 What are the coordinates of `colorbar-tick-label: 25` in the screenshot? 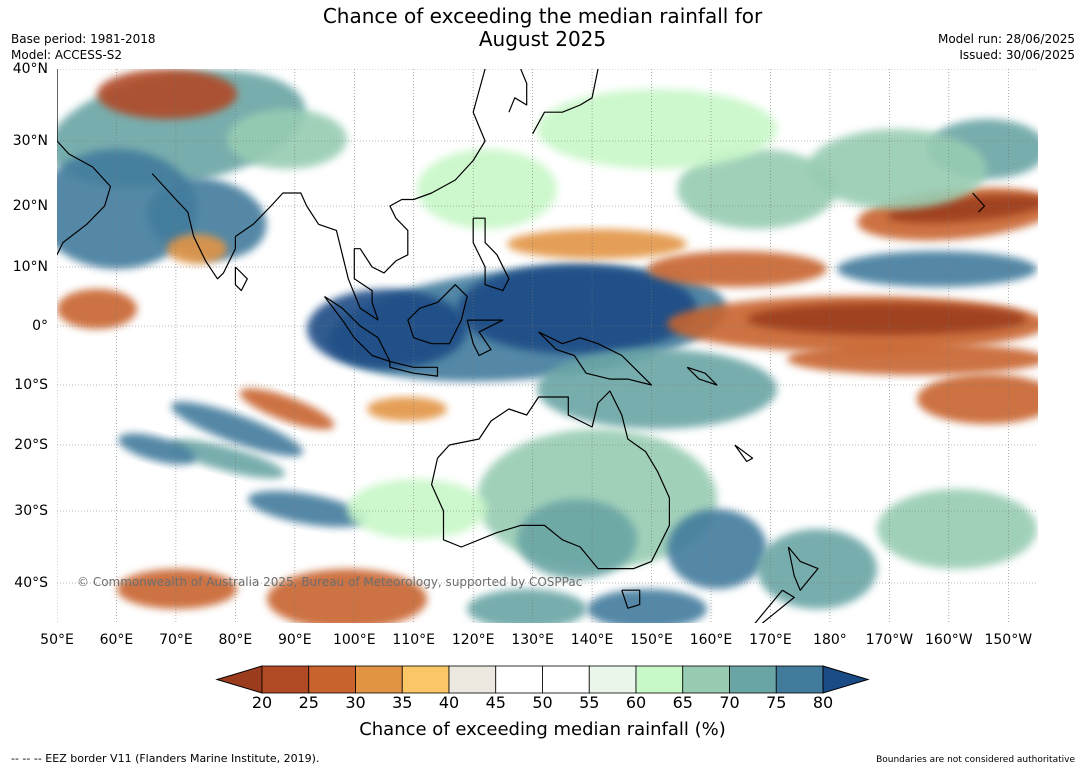 It's located at (308, 702).